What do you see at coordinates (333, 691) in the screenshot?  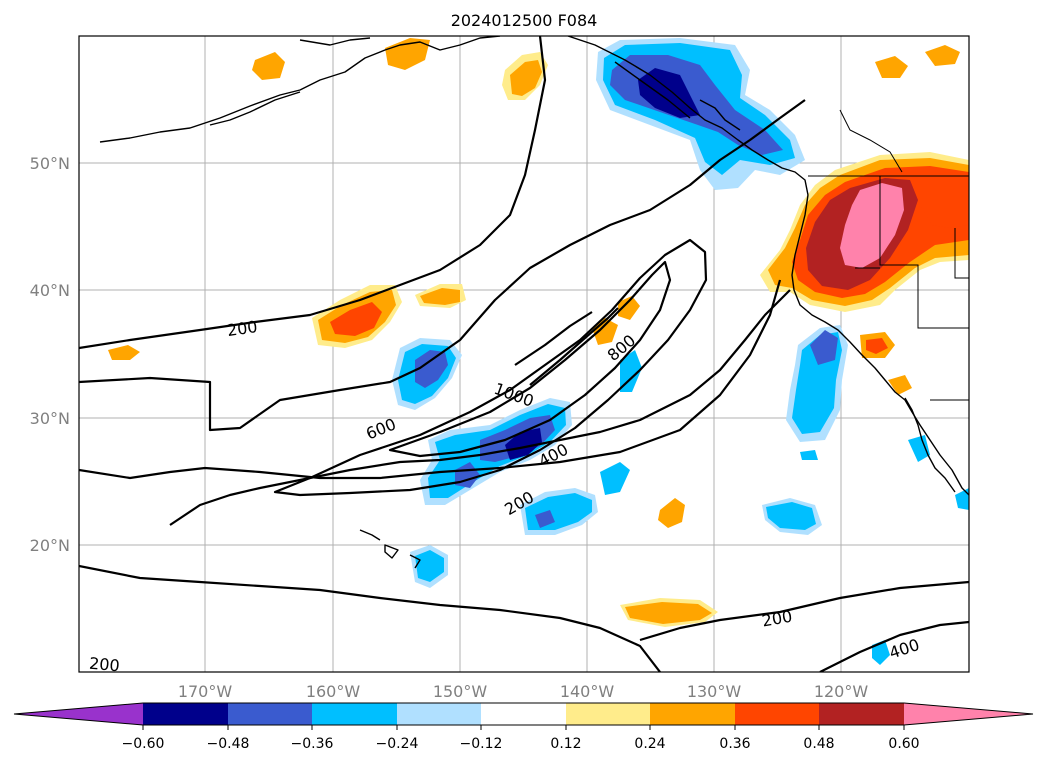 I see `lon-tick-label: 160°W` at bounding box center [333, 691].